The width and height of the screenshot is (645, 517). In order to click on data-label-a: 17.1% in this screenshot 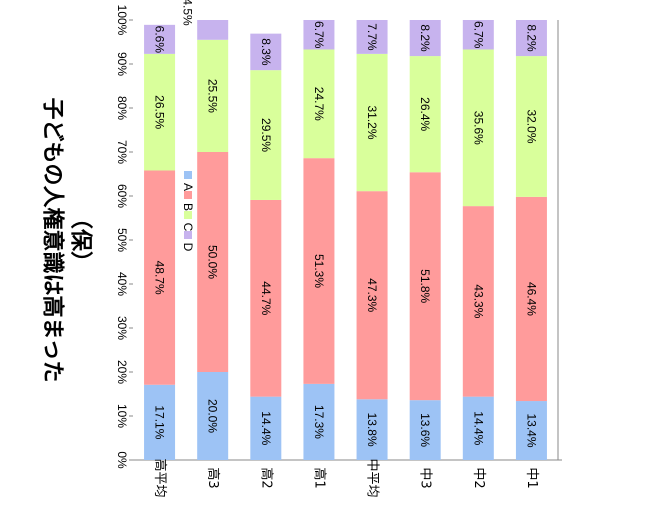, I will do `click(160, 422)`.